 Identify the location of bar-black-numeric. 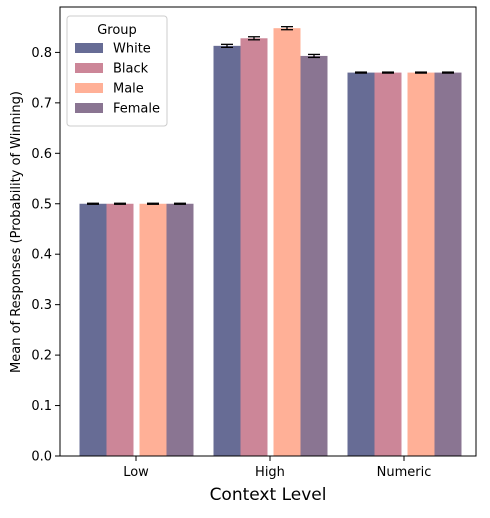
(388, 264).